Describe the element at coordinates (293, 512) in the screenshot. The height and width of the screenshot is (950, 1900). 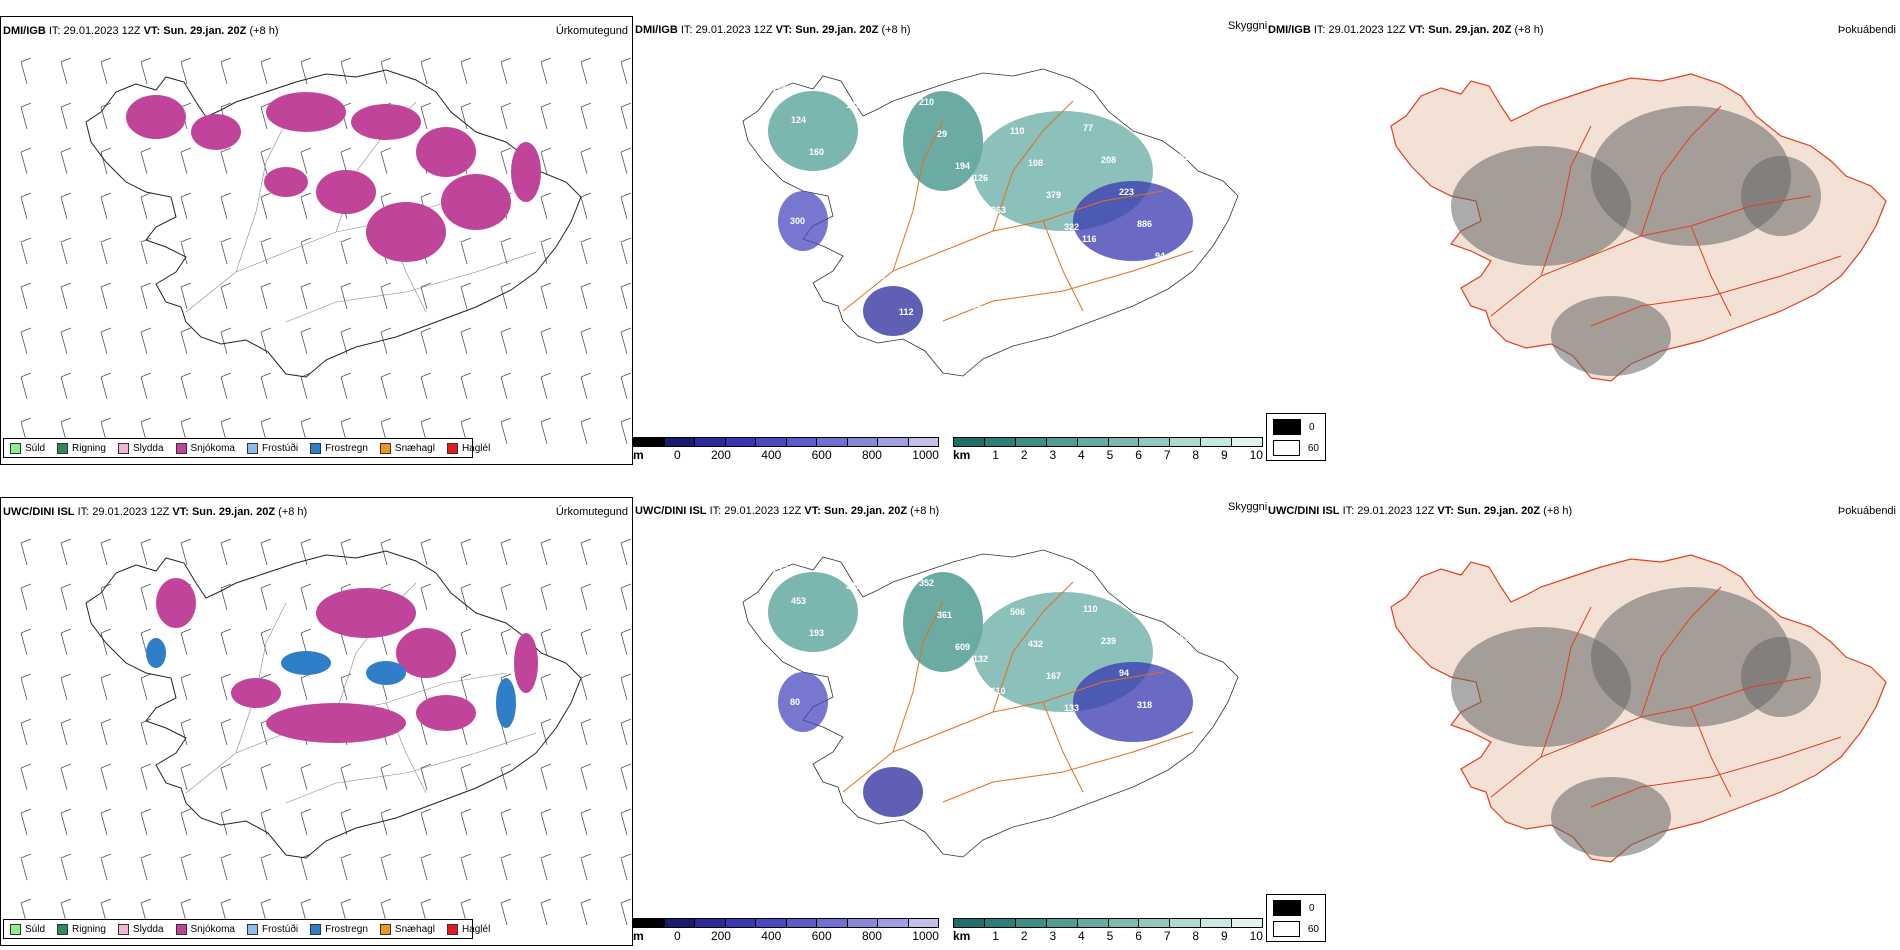
I see `lead-time: (+8 h)` at that location.